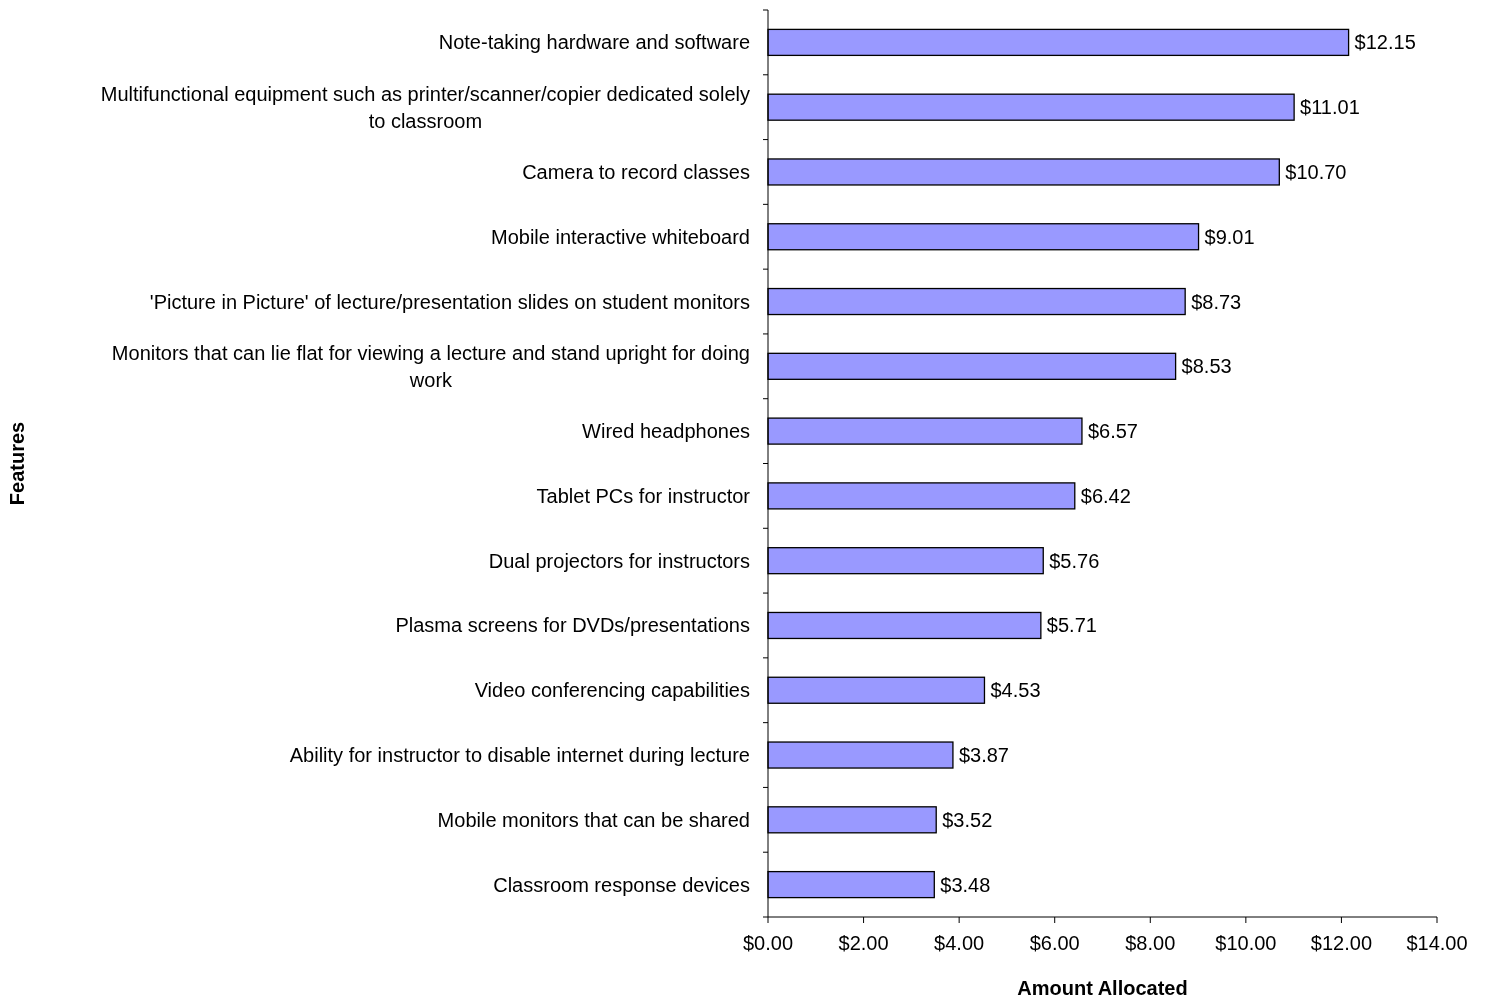 Image resolution: width=1491 pixels, height=999 pixels. What do you see at coordinates (967, 819) in the screenshot?
I see `data-label: $3.52` at bounding box center [967, 819].